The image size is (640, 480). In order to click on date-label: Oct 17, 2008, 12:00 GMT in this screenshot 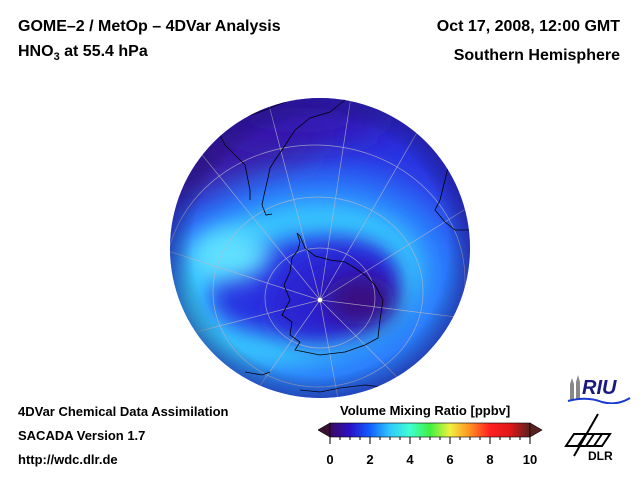, I will do `click(528, 26)`.